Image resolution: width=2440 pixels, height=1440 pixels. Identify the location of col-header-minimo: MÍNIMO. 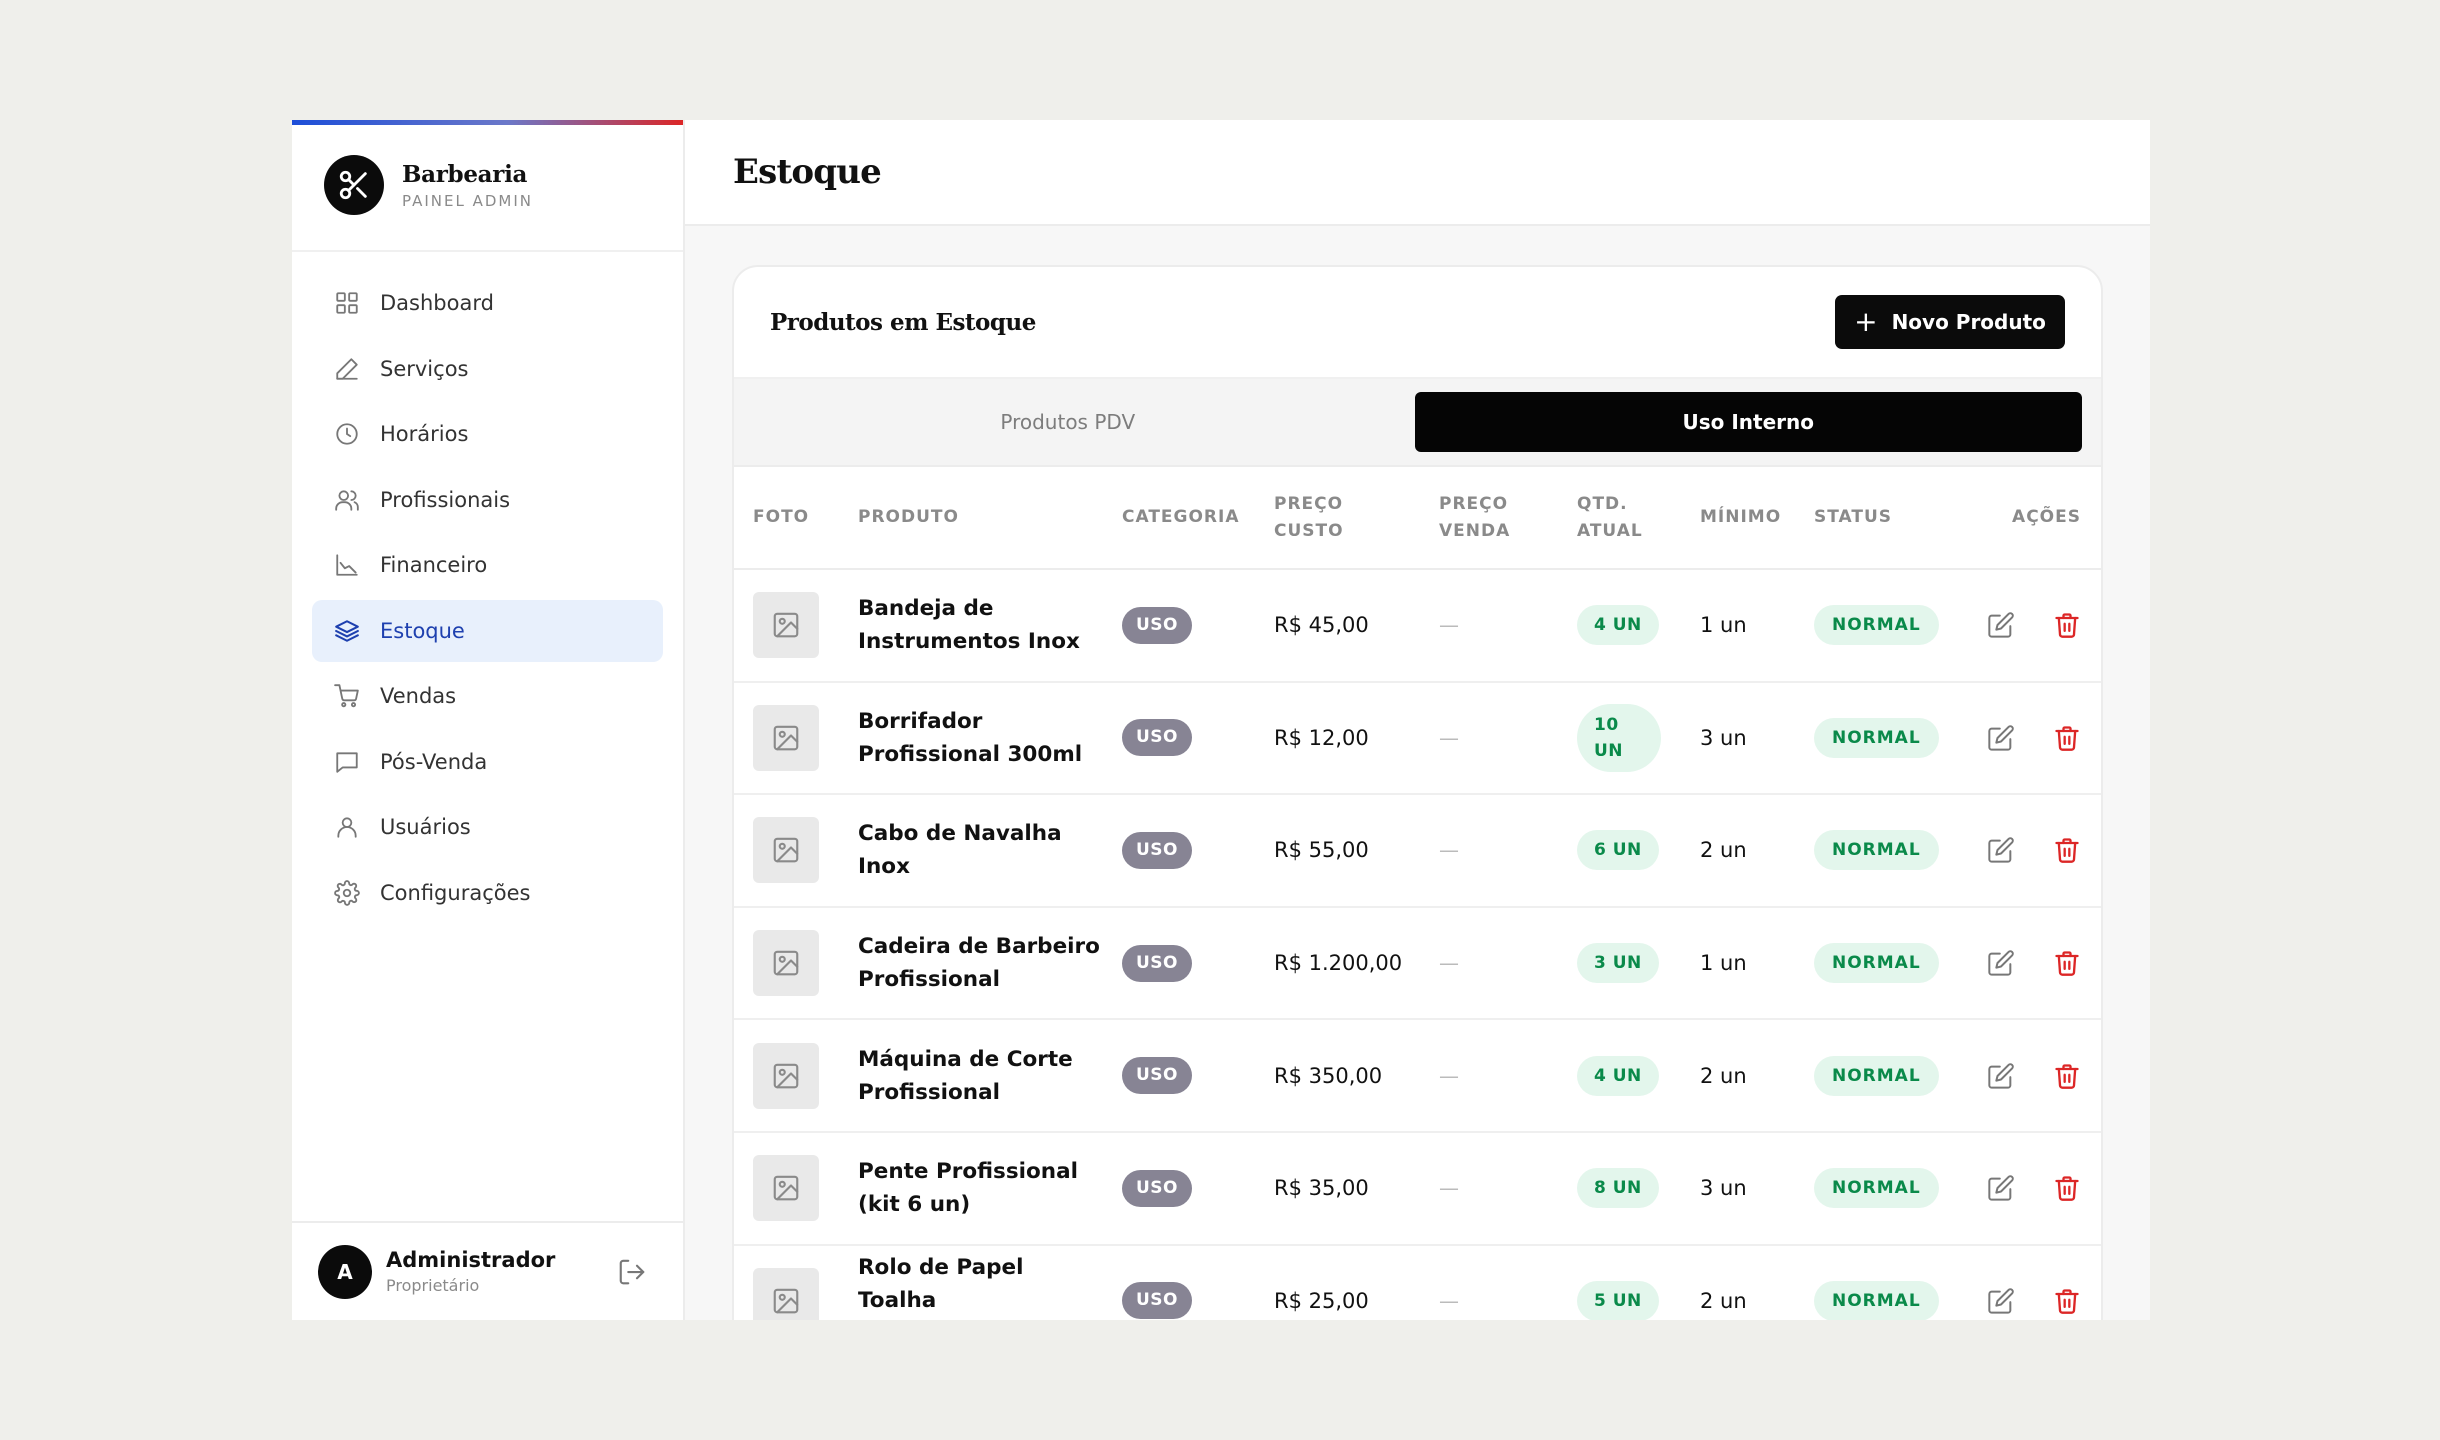
(1757, 518).